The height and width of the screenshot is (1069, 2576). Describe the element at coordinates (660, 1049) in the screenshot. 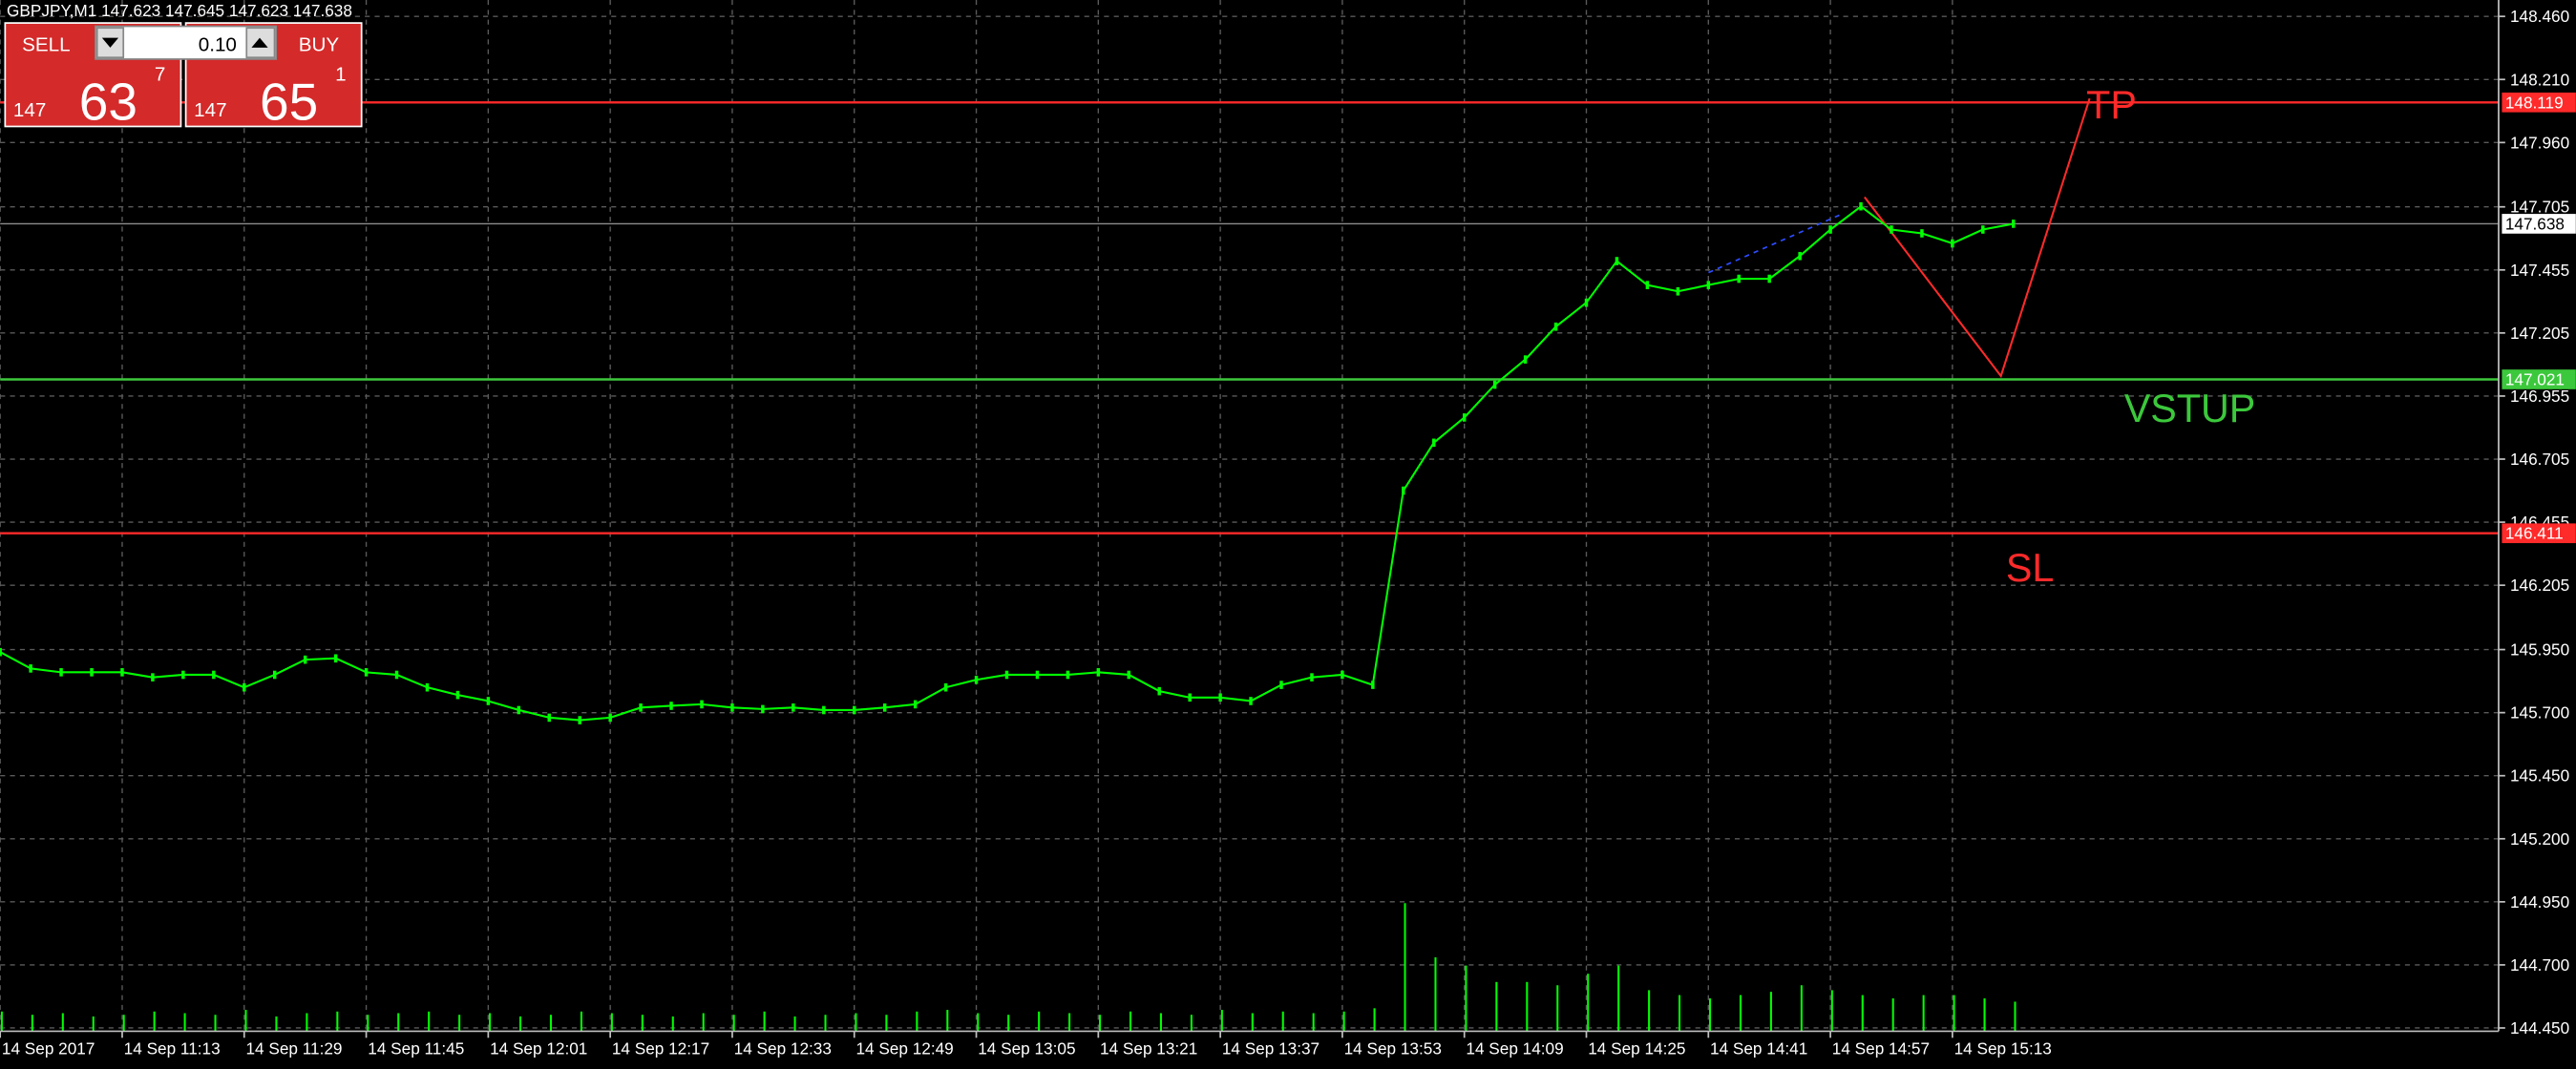

I see `x-tick-label: 14 Sep 12:17` at that location.